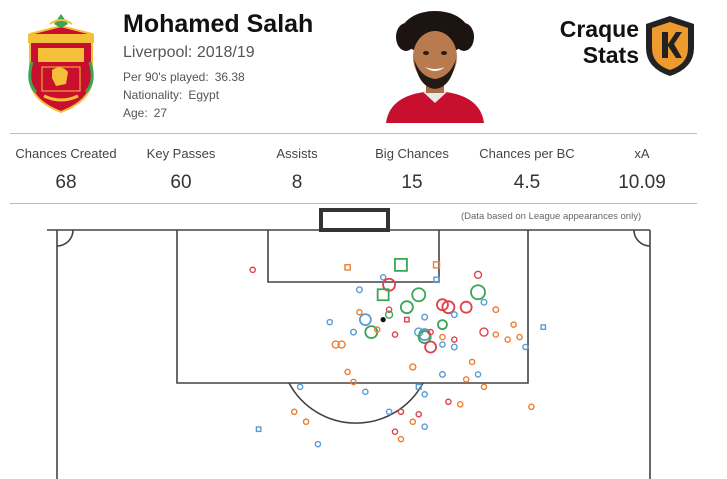 This screenshot has height=479, width=727. I want to click on nationality-row: Nationality: Egypt, so click(171, 95).